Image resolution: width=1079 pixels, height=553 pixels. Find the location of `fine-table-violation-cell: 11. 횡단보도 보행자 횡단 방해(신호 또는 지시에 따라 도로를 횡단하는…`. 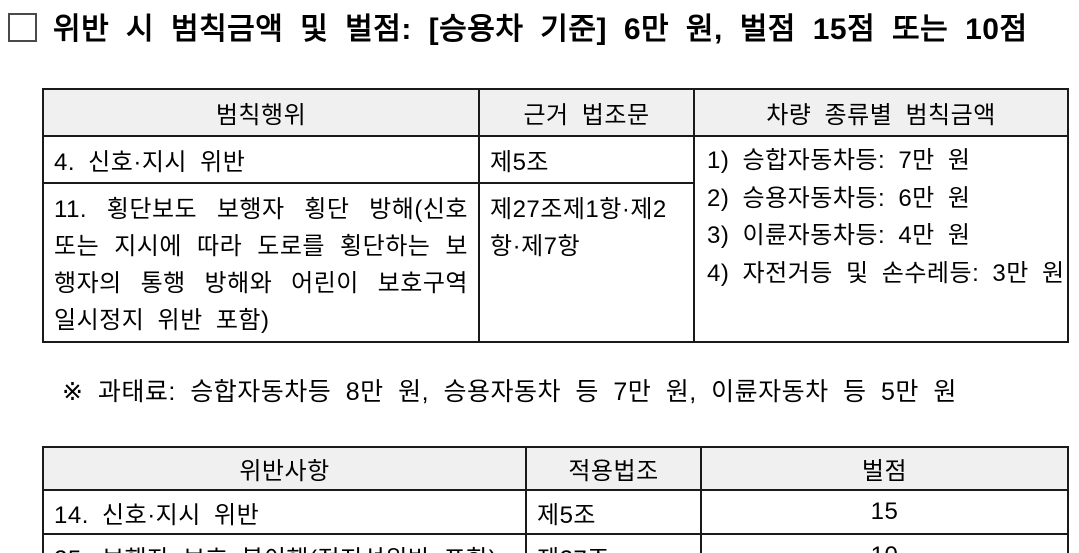

fine-table-violation-cell: 11. 횡단보도 보행자 횡단 방해(신호 또는 지시에 따라 도로를 횡단하는… is located at coordinates (261, 262).